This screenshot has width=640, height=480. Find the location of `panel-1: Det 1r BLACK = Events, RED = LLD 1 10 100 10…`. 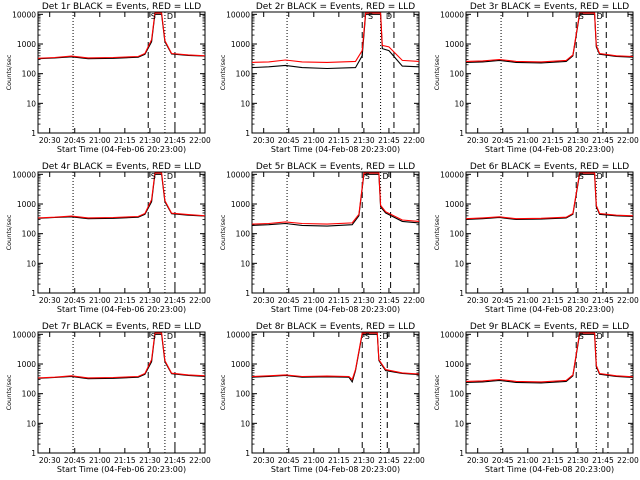

panel-1: Det 1r BLACK = Events, RED = LLD 1 10 100 10… is located at coordinates (108, 78).